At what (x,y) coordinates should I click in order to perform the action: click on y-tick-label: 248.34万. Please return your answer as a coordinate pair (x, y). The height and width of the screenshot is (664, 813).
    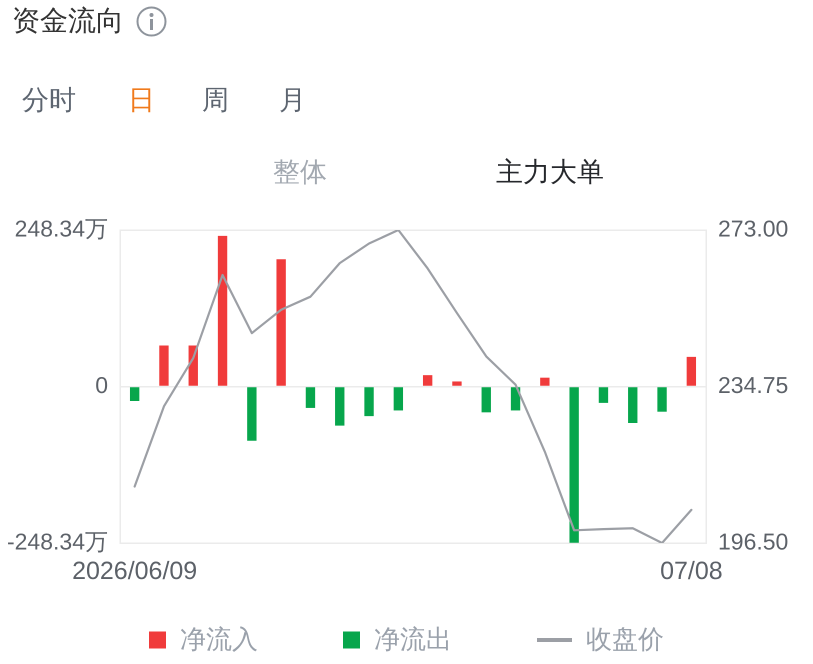
    Looking at the image, I should click on (61, 228).